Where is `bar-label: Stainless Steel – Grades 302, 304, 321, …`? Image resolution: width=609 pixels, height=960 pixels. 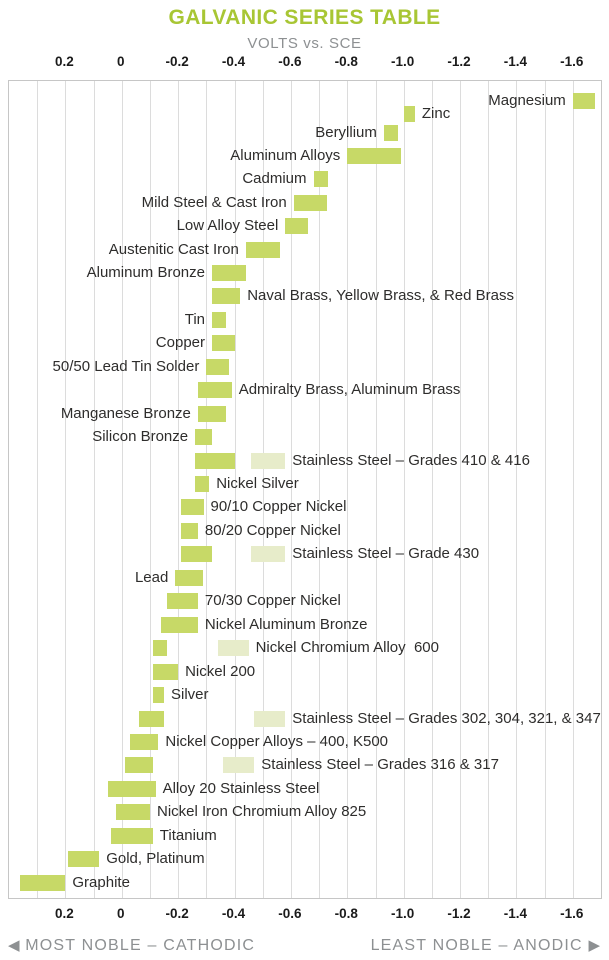
bar-label: Stainless Steel – Grades 302, 304, 321, … is located at coordinates (446, 718).